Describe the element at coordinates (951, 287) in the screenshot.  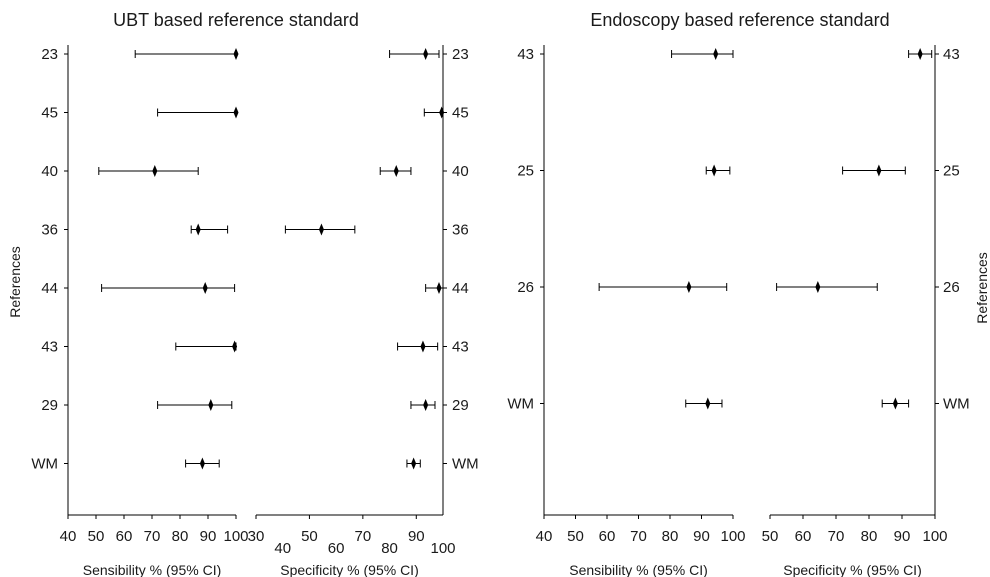
I see `p1-study-label-right: 26` at that location.